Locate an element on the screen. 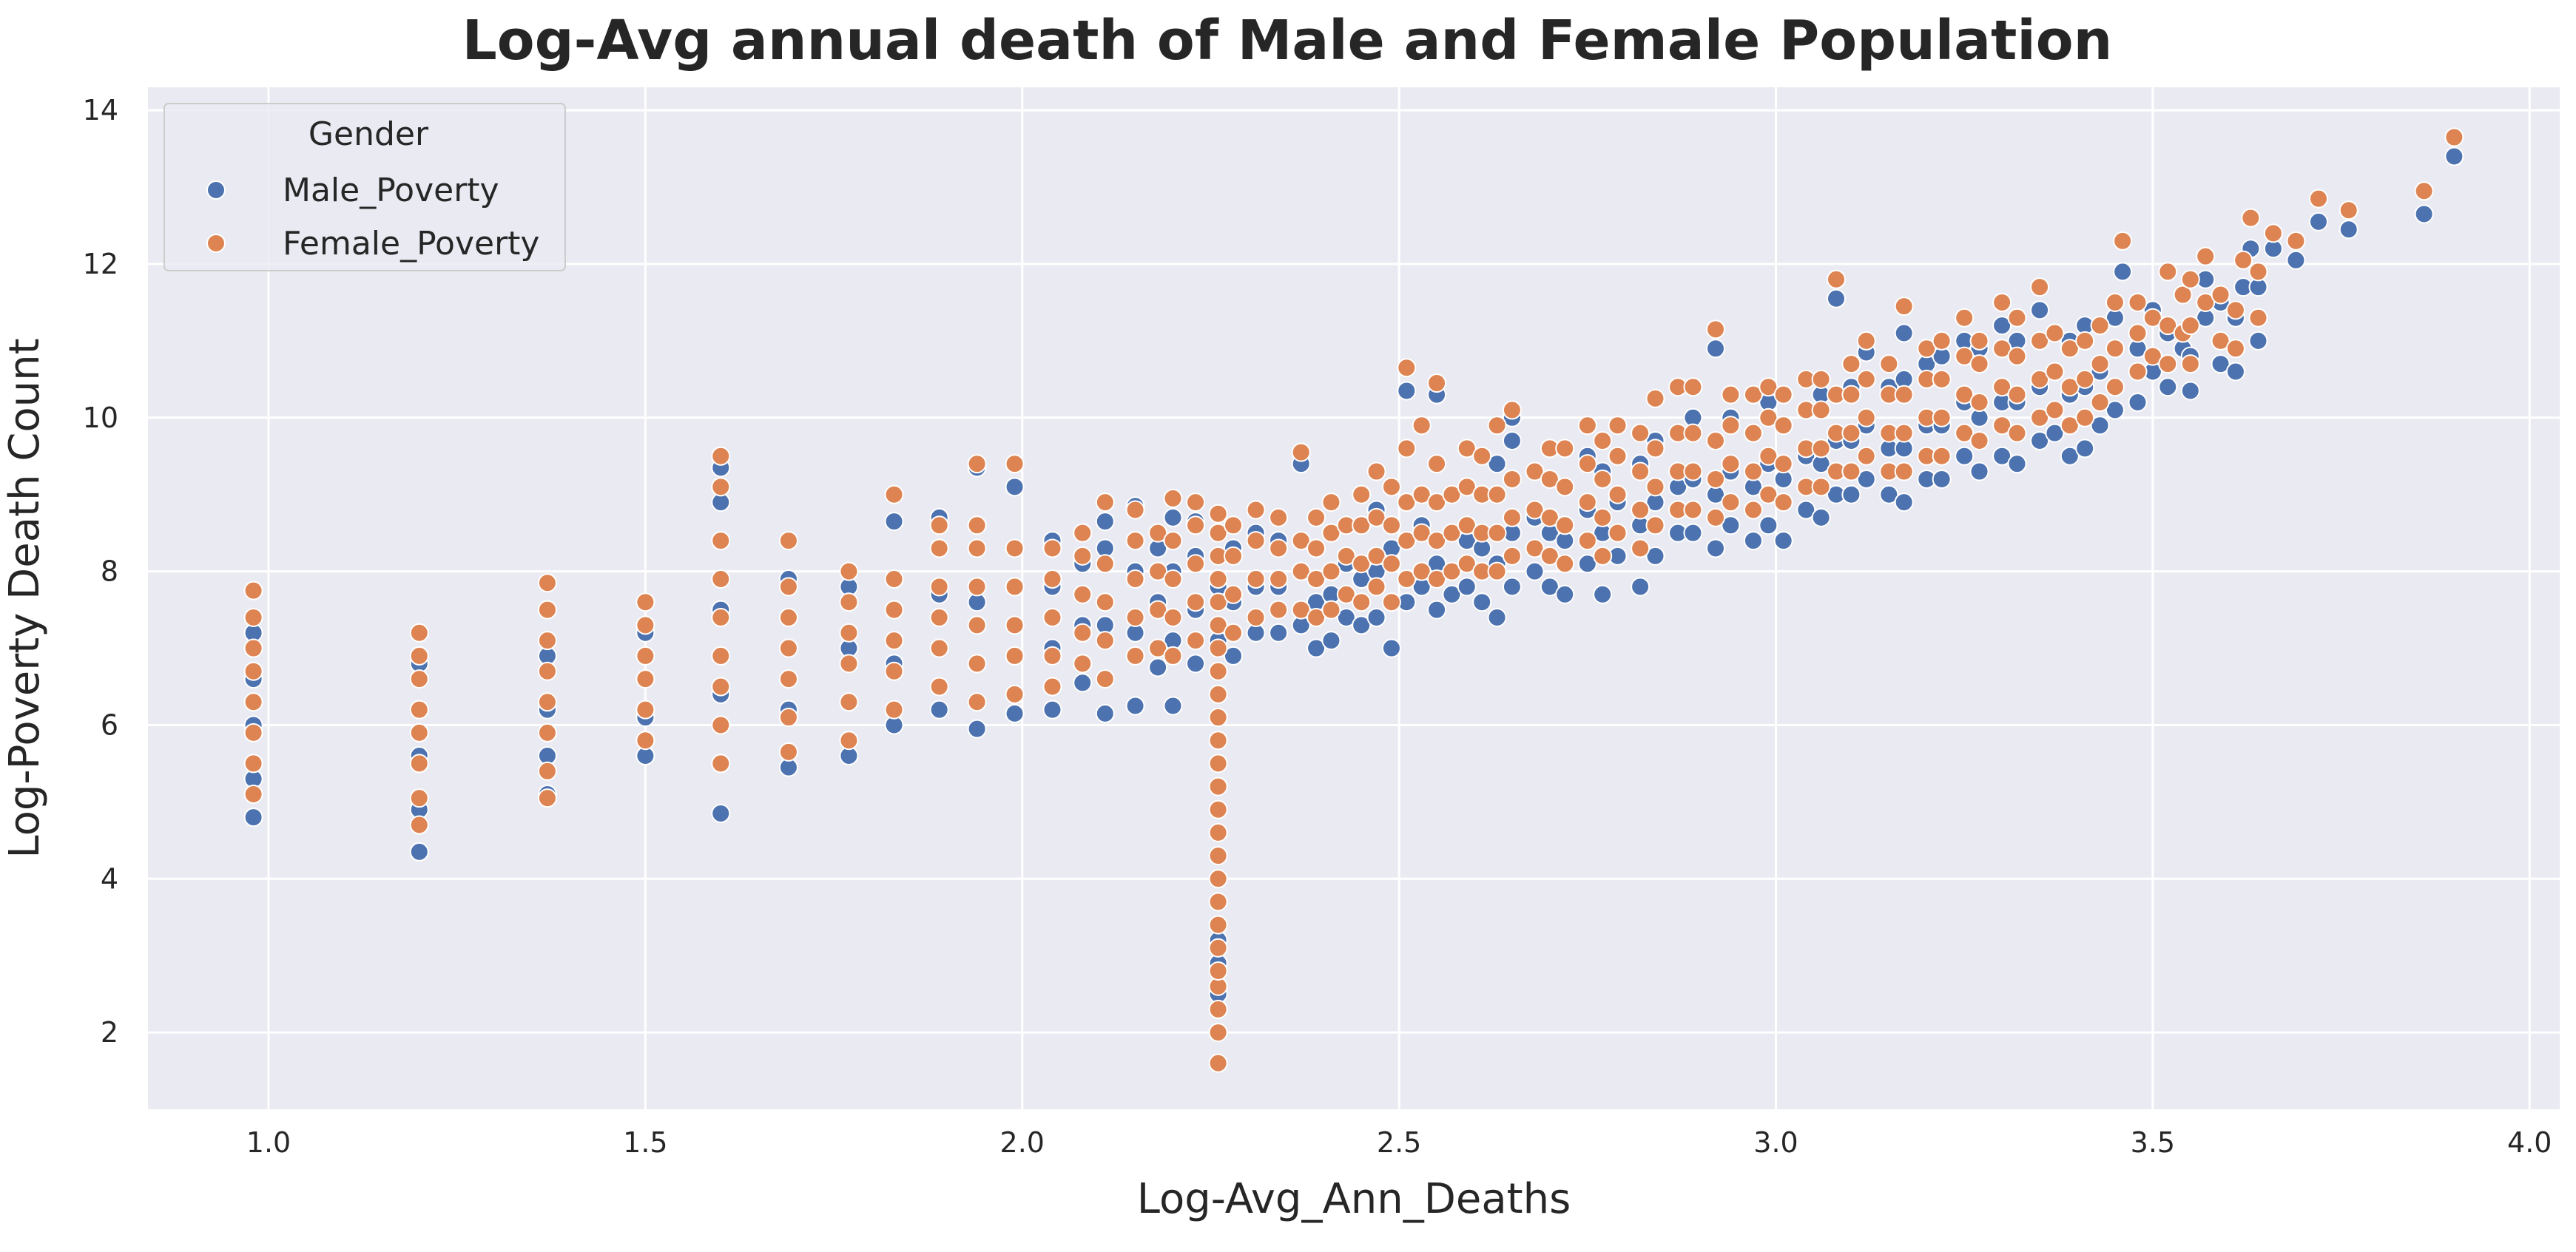 The image size is (2576, 1252). y-tick-label: 6 is located at coordinates (109, 724).